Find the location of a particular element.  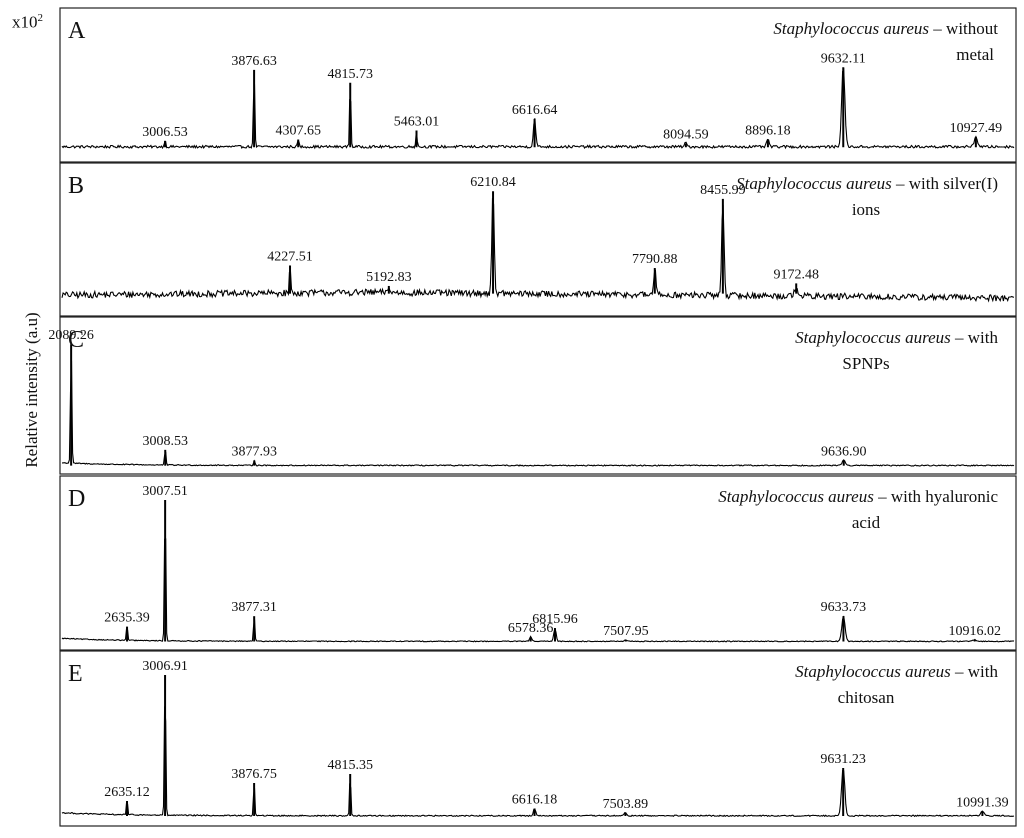

panel-caption-line2: chitosan is located at coordinates (866, 697).